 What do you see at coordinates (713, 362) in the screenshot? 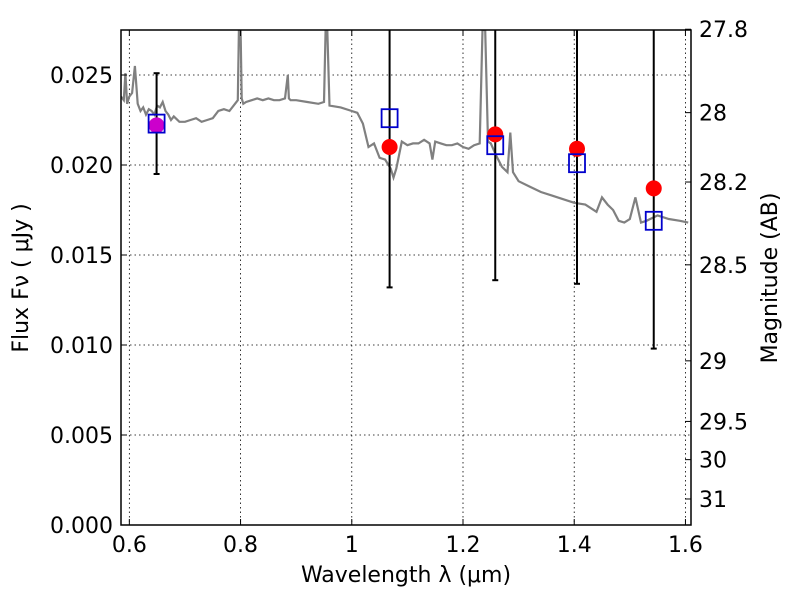
I see `right-tick-label: 29` at bounding box center [713, 362].